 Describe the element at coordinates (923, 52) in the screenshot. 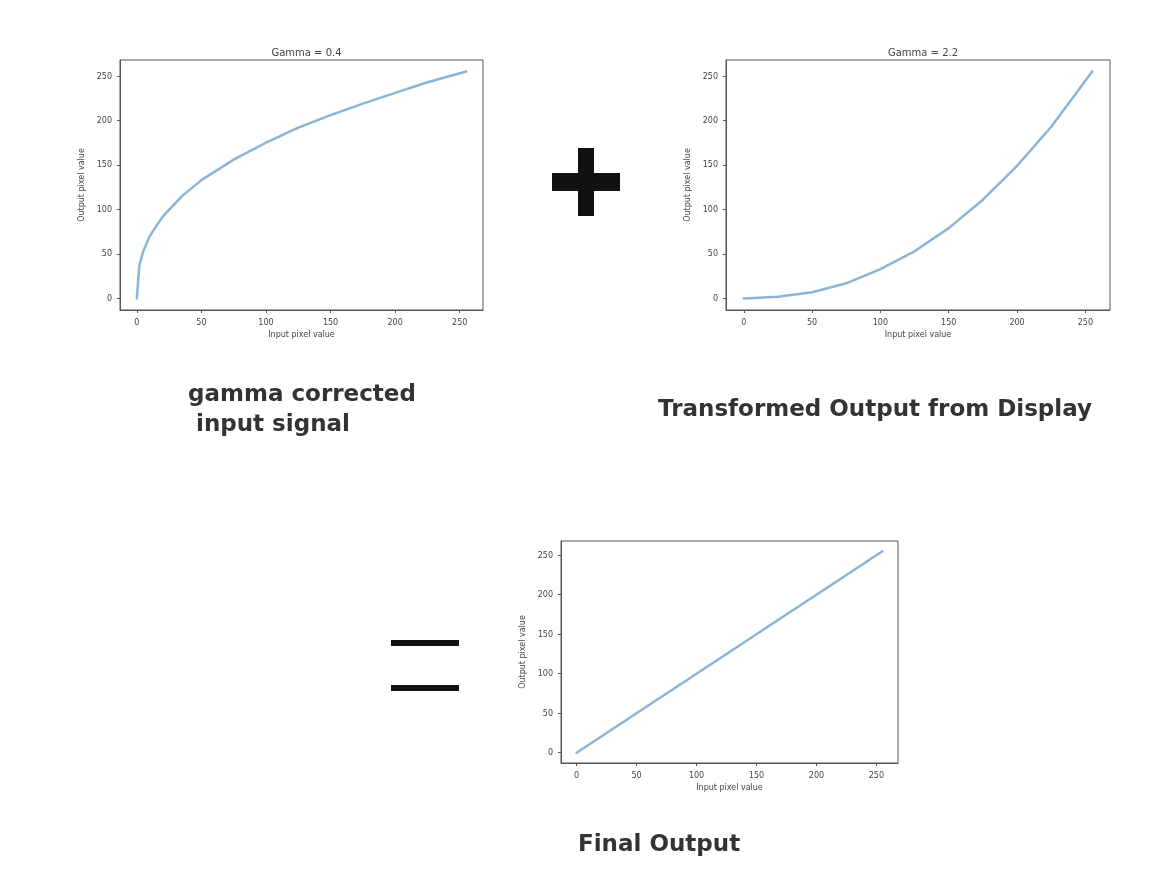

I see `chart-title: Gamma = 2.2` at that location.